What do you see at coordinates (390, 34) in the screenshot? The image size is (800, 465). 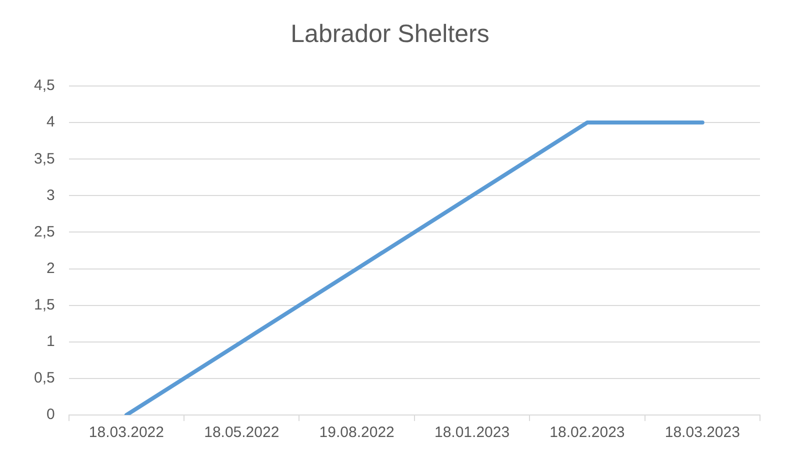 I see `chart-title: Labrador Shelters` at bounding box center [390, 34].